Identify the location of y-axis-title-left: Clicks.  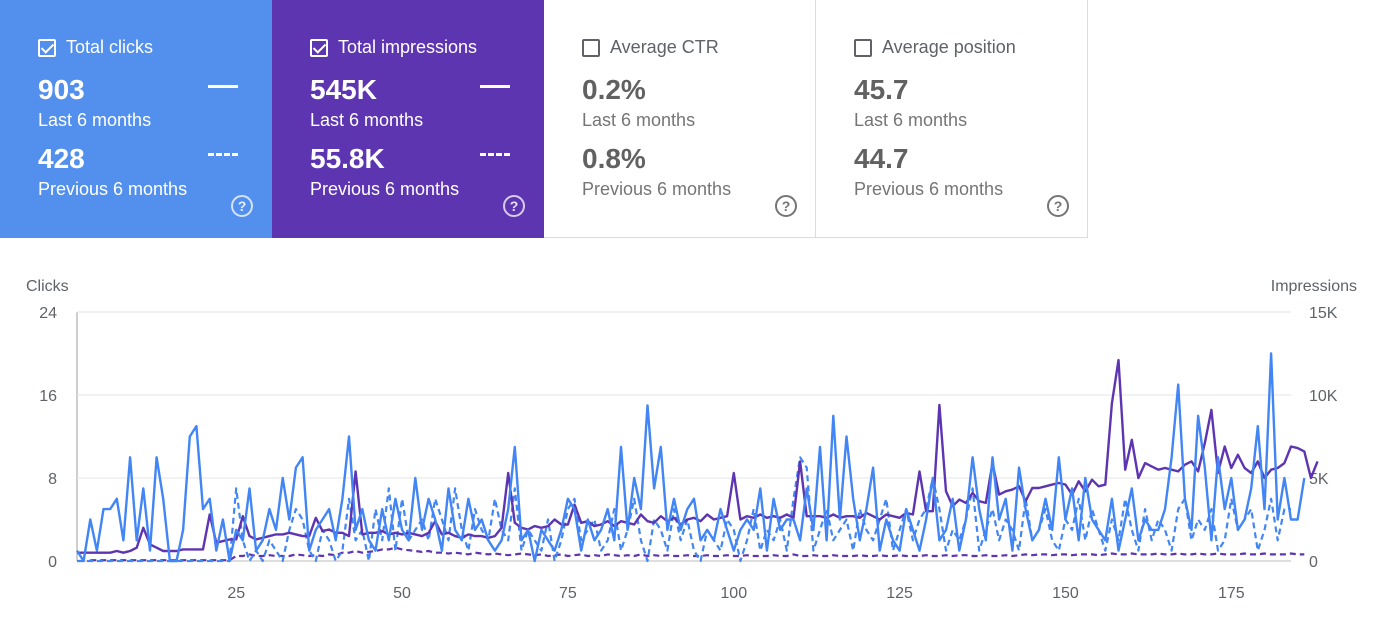
(47, 286).